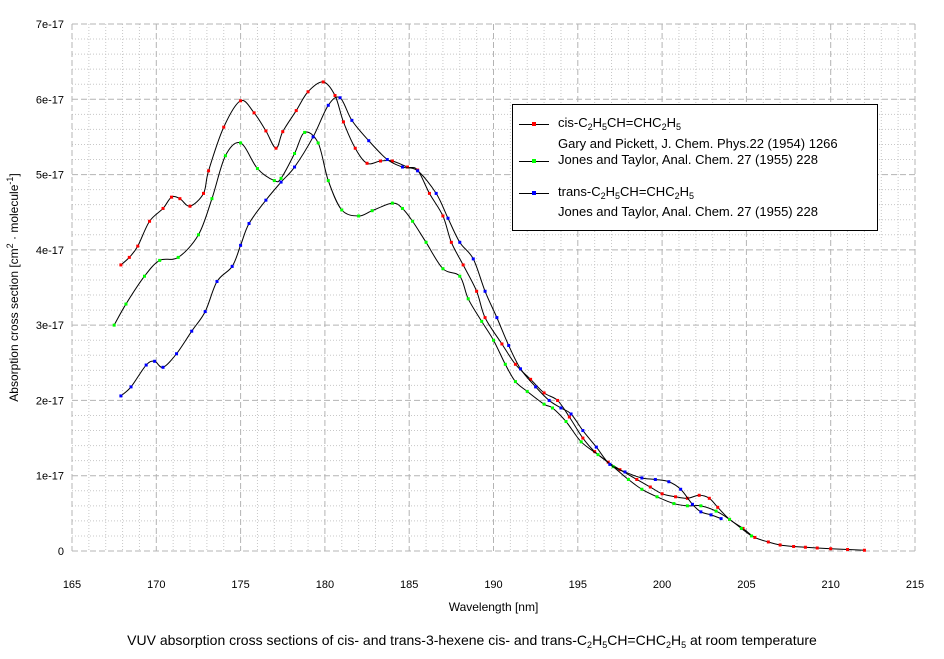 This screenshot has width=944, height=659. Describe the element at coordinates (325, 585) in the screenshot. I see `x-tick-label: 180` at that location.